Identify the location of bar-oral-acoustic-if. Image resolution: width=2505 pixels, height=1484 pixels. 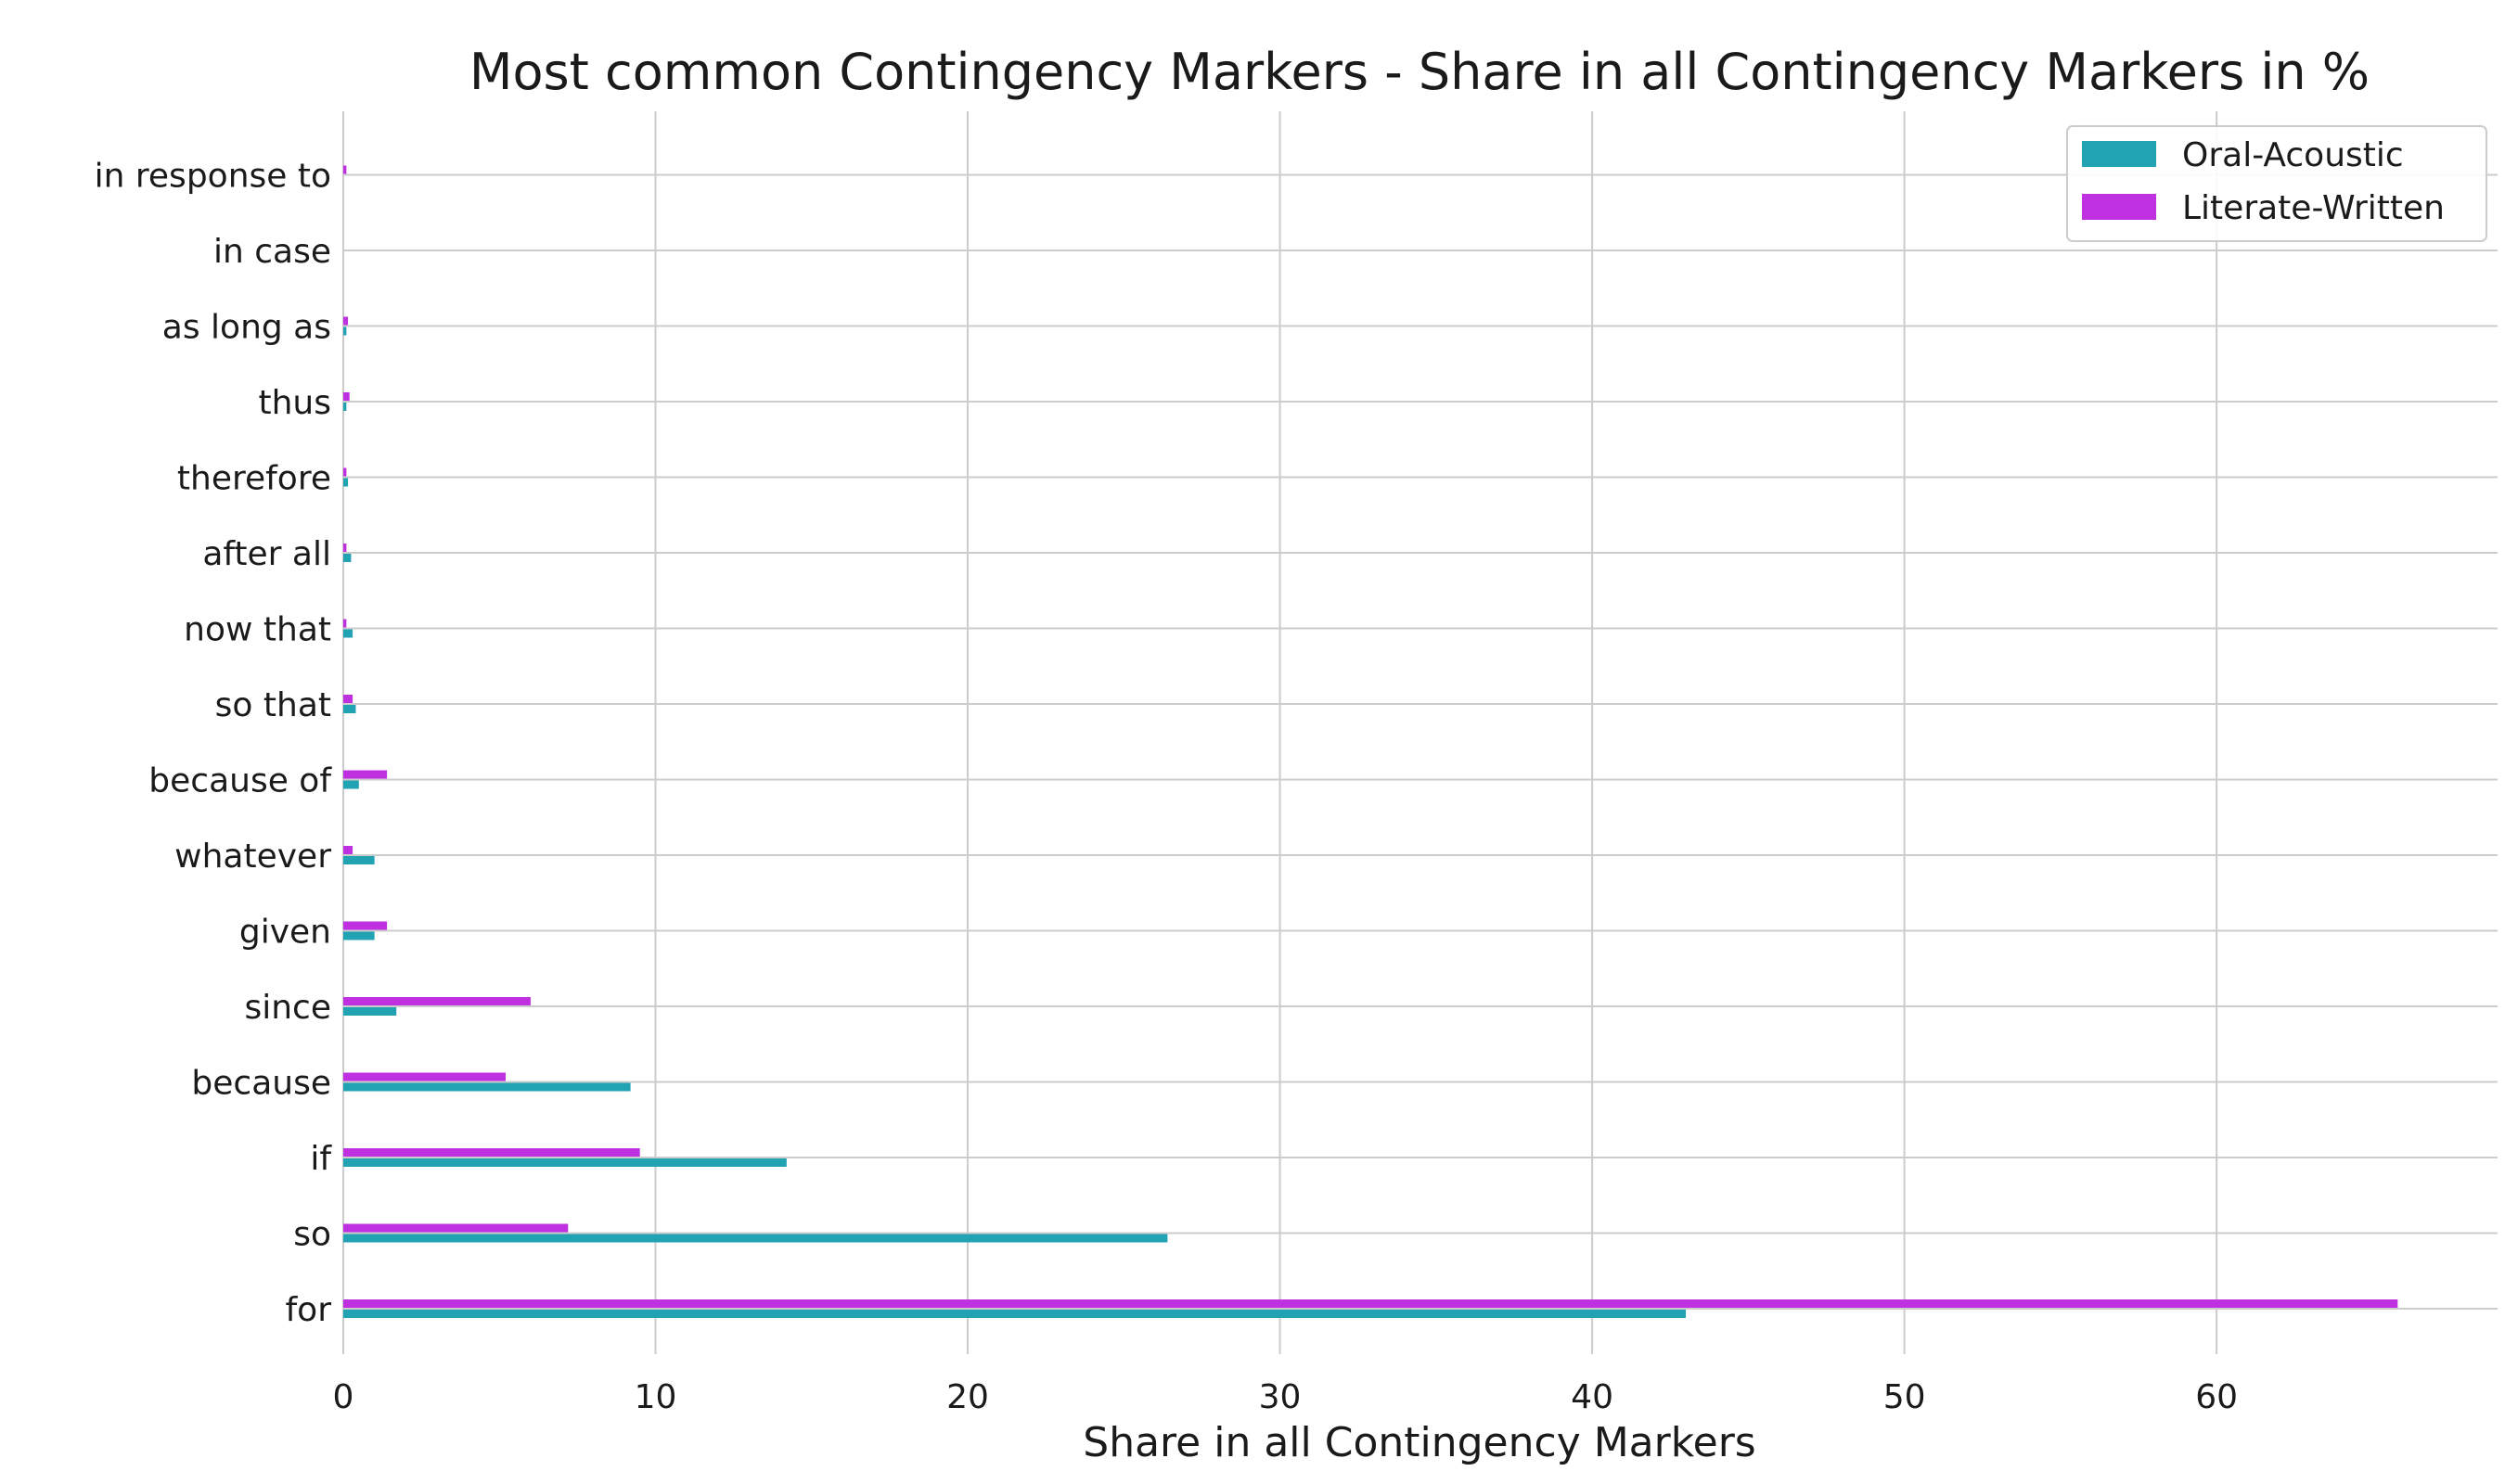
(565, 1162).